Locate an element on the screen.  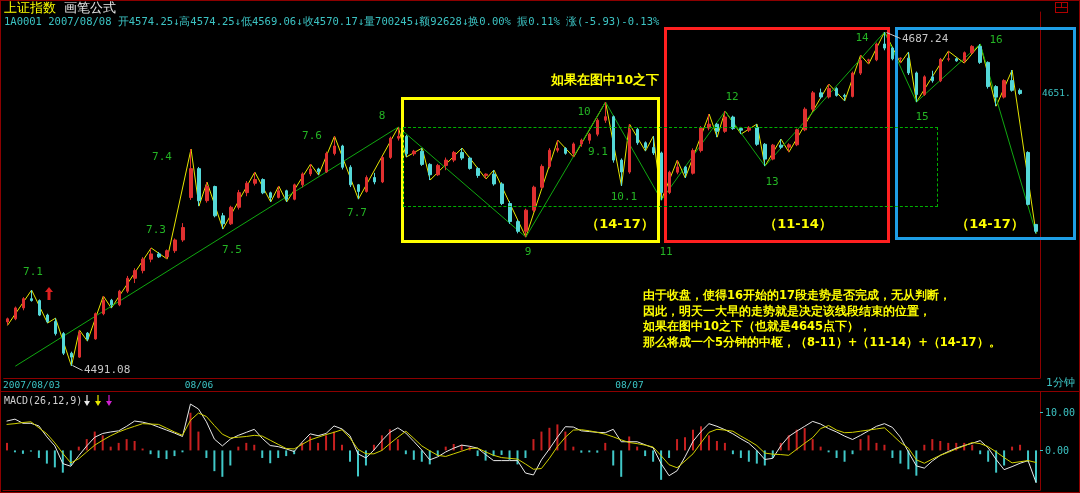
text: 1分钟 is located at coordinates (1060, 382).